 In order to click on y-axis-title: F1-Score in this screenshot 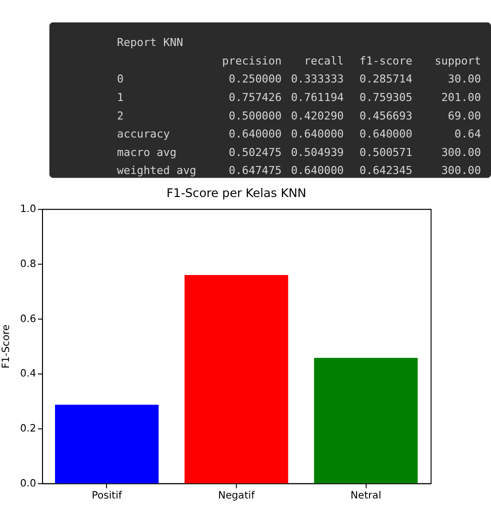, I will do `click(6, 346)`.